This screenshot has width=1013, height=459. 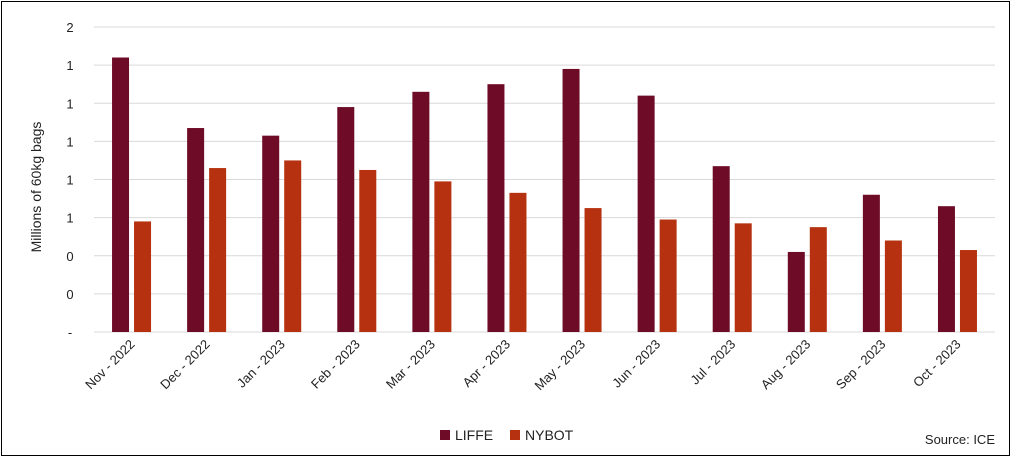 I want to click on x-tick-label: Mar - 2023, so click(x=410, y=364).